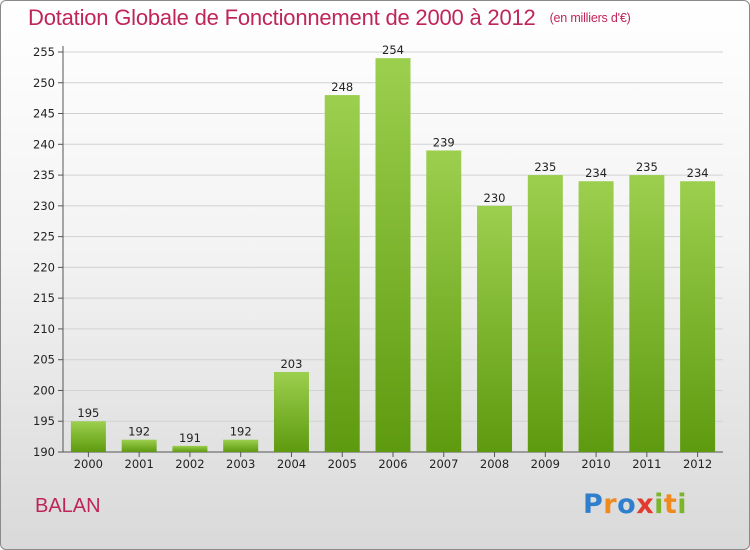  I want to click on proxiti-logo: Proxiti, so click(635, 504).